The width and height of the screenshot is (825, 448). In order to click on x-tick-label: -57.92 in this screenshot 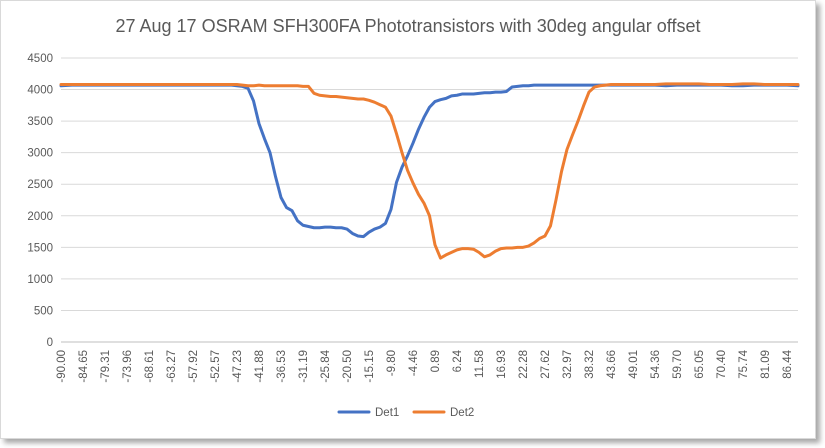, I will do `click(194, 366)`.